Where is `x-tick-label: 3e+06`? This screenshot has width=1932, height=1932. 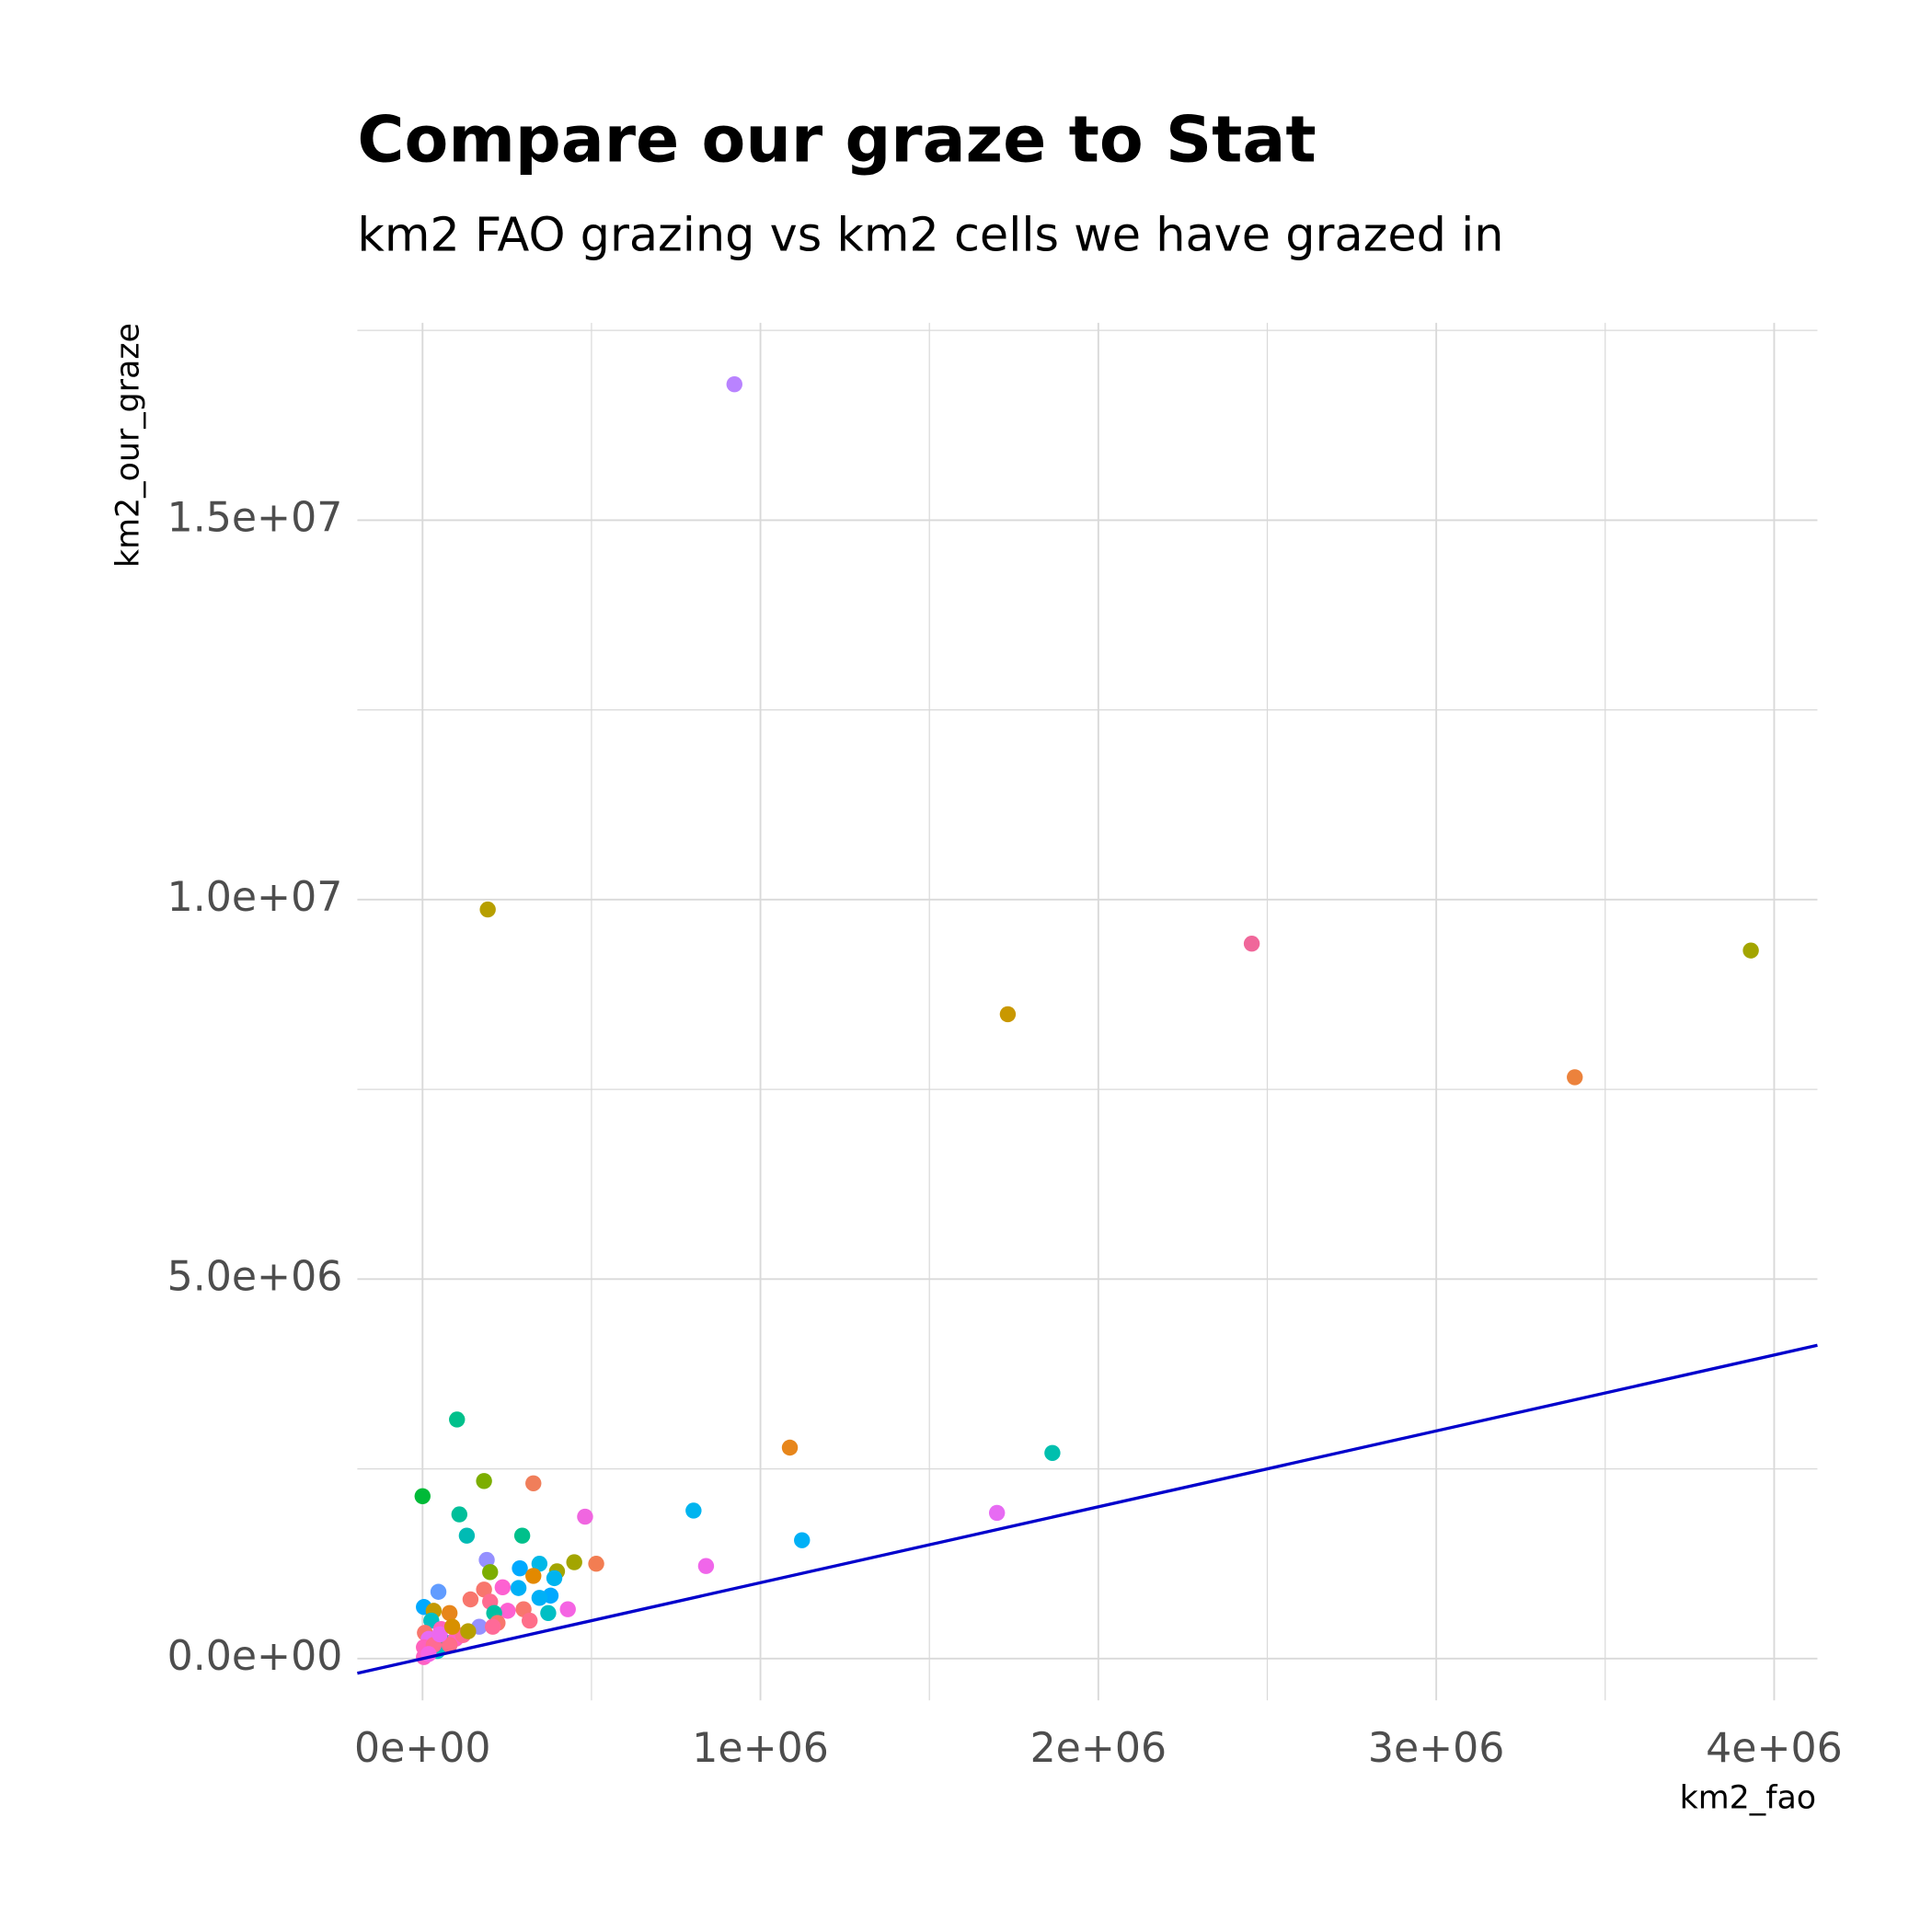 x-tick-label: 3e+06 is located at coordinates (1436, 1748).